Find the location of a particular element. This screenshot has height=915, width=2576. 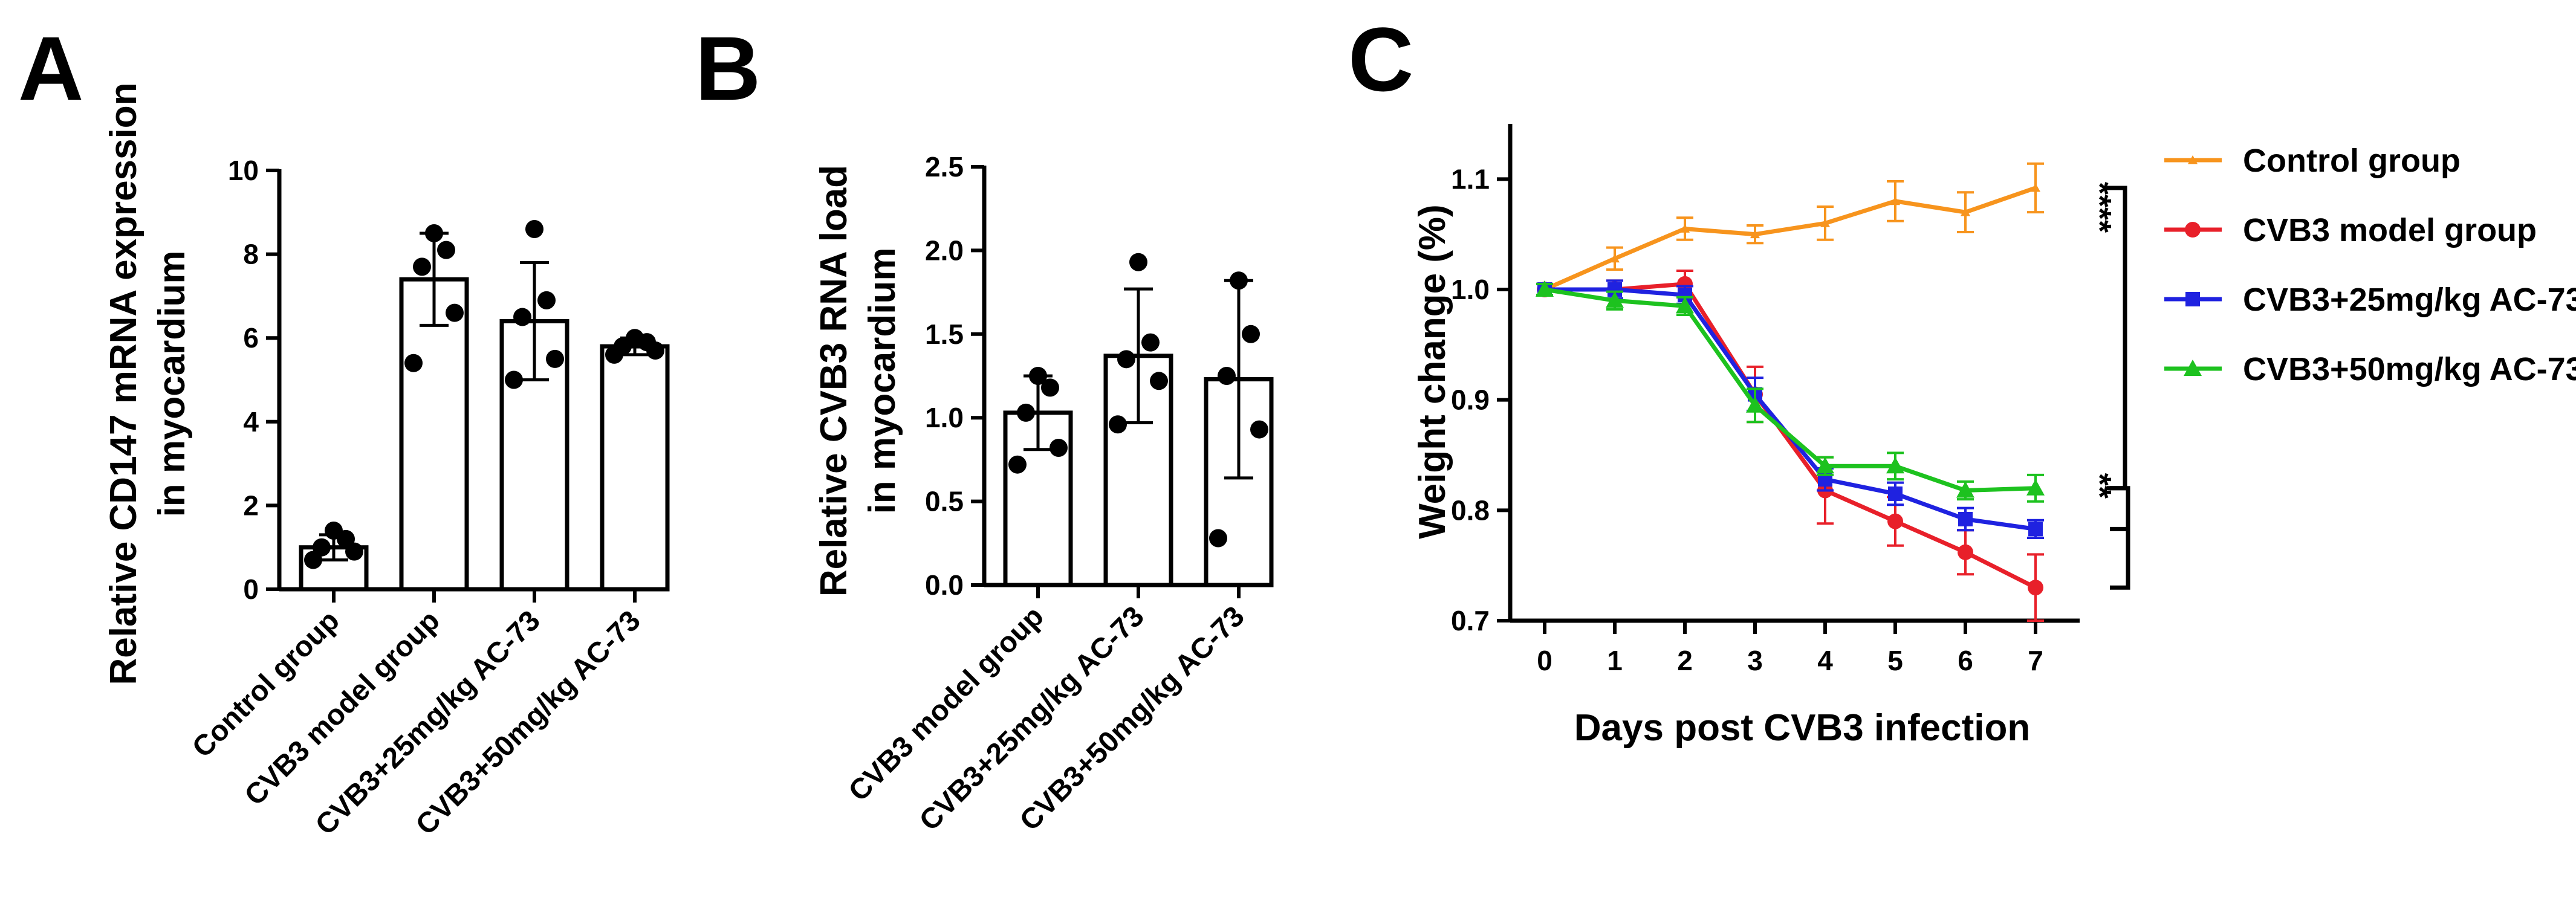

legend-label: CVB3+50mg/kg AC-73 is located at coordinates (2409, 369).